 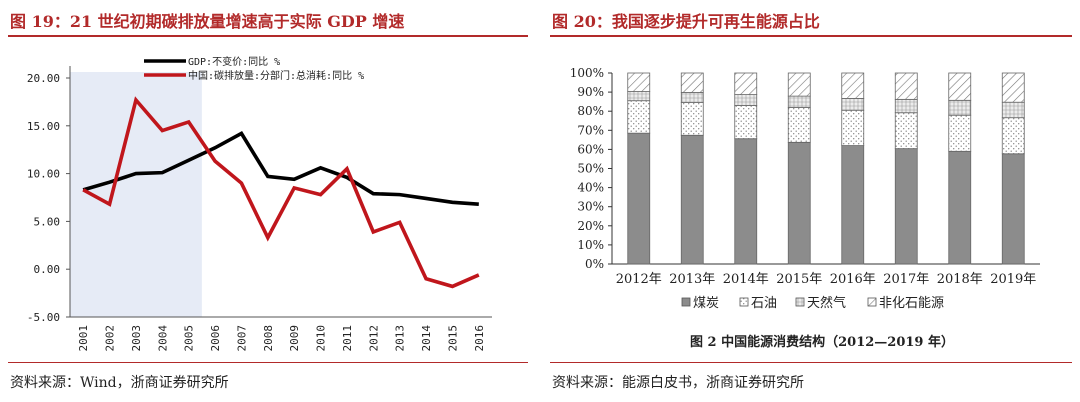 What do you see at coordinates (678, 383) in the screenshot?
I see `right-source: 资料来源：能源白皮书，浙商证券研究所` at bounding box center [678, 383].